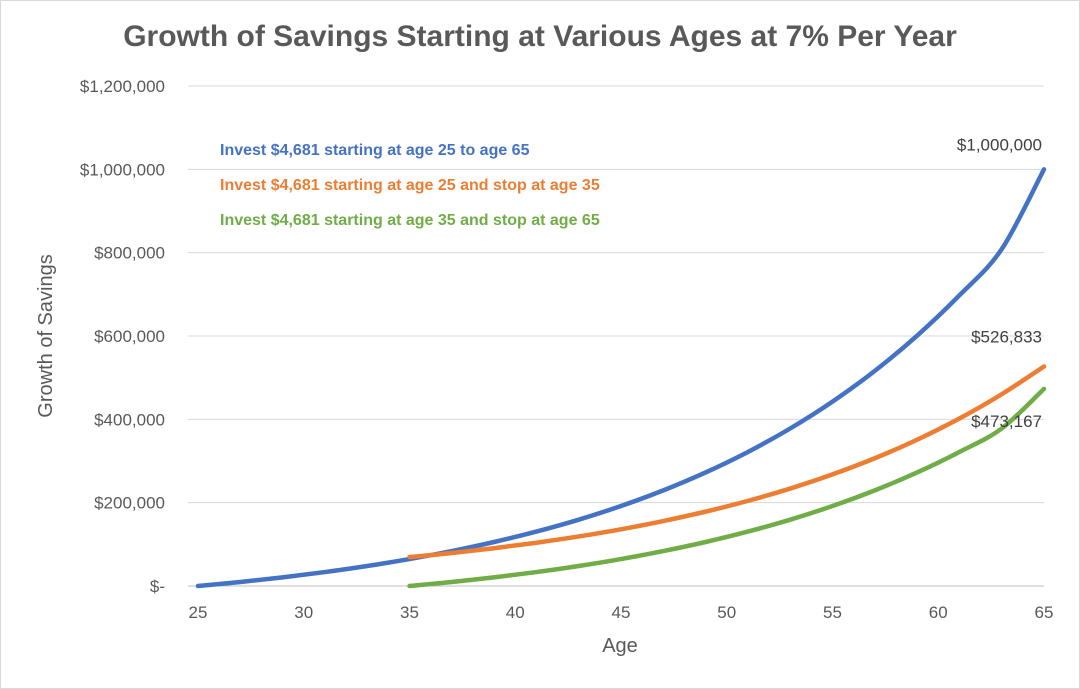  I want to click on x-tick-label: 45, so click(621, 612).